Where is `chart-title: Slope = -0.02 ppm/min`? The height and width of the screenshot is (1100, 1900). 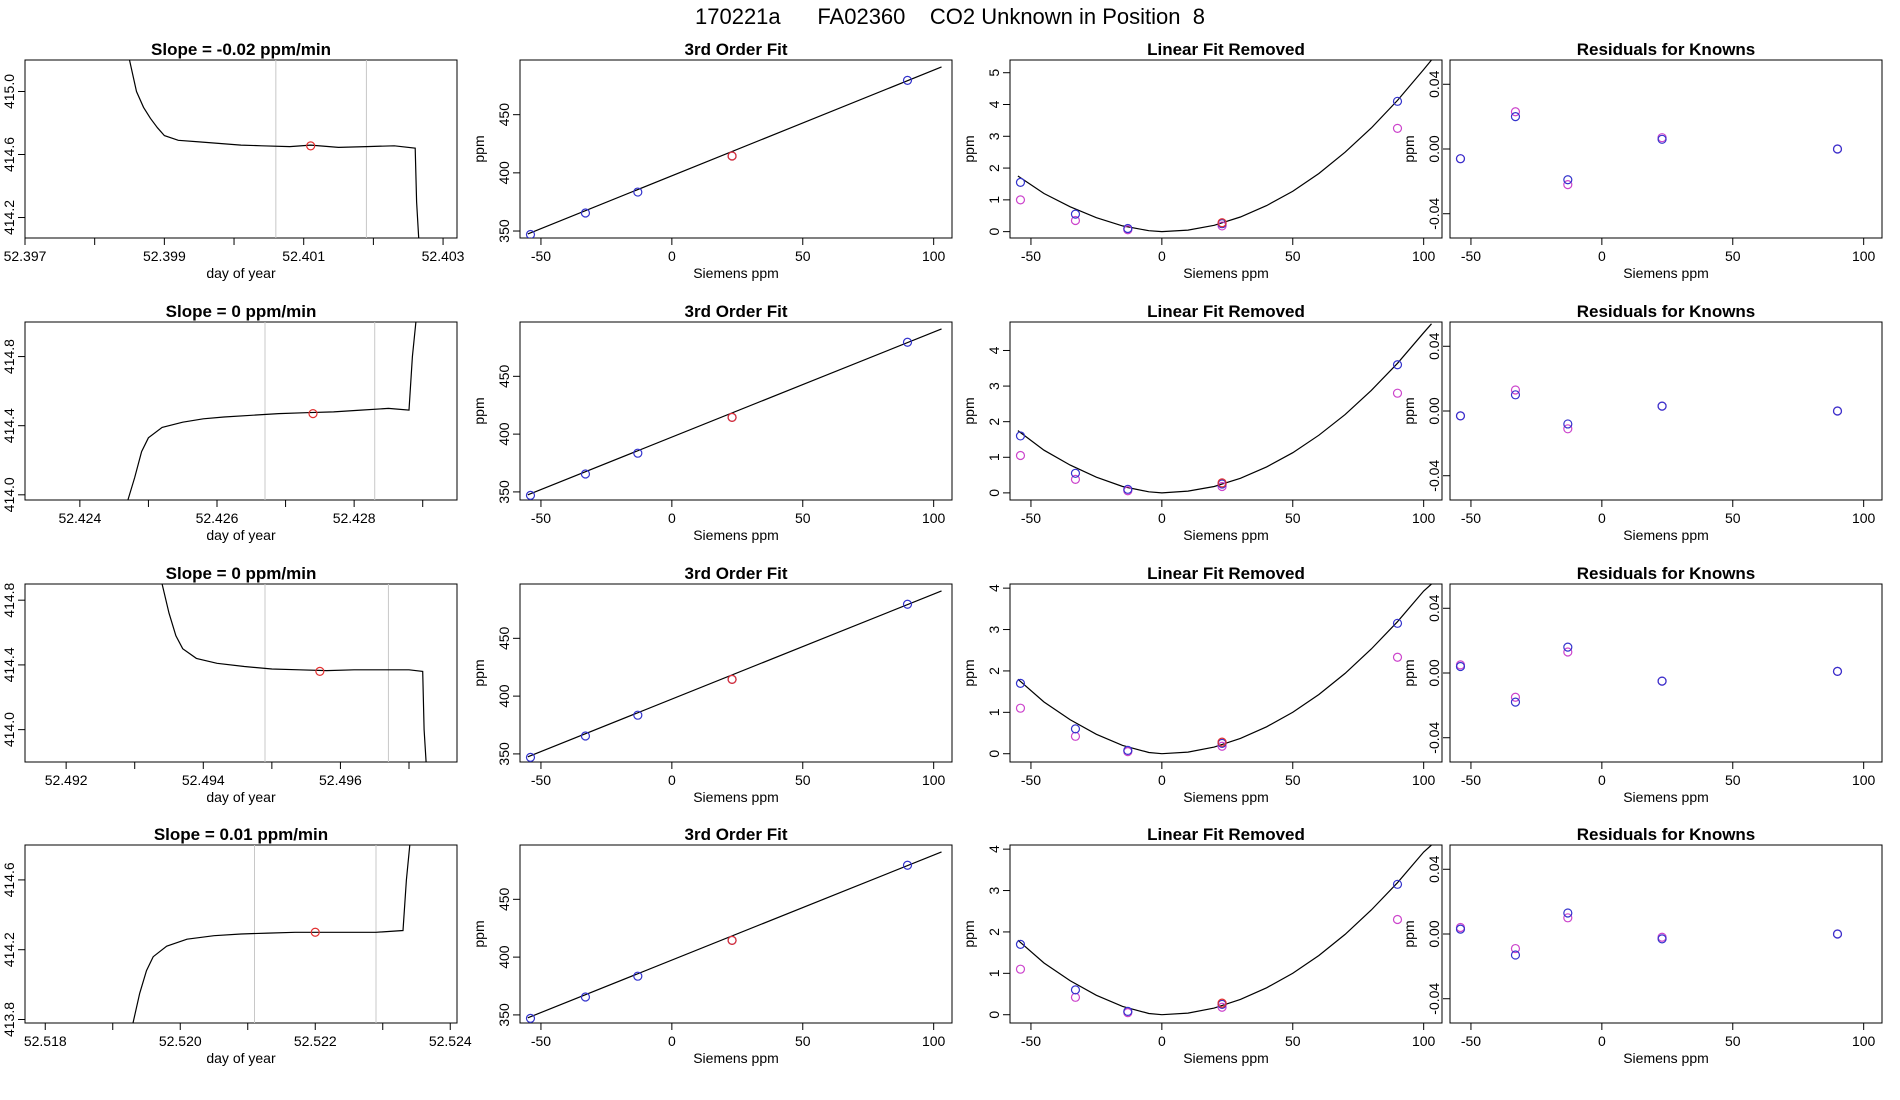
chart-title: Slope = -0.02 ppm/min is located at coordinates (241, 49).